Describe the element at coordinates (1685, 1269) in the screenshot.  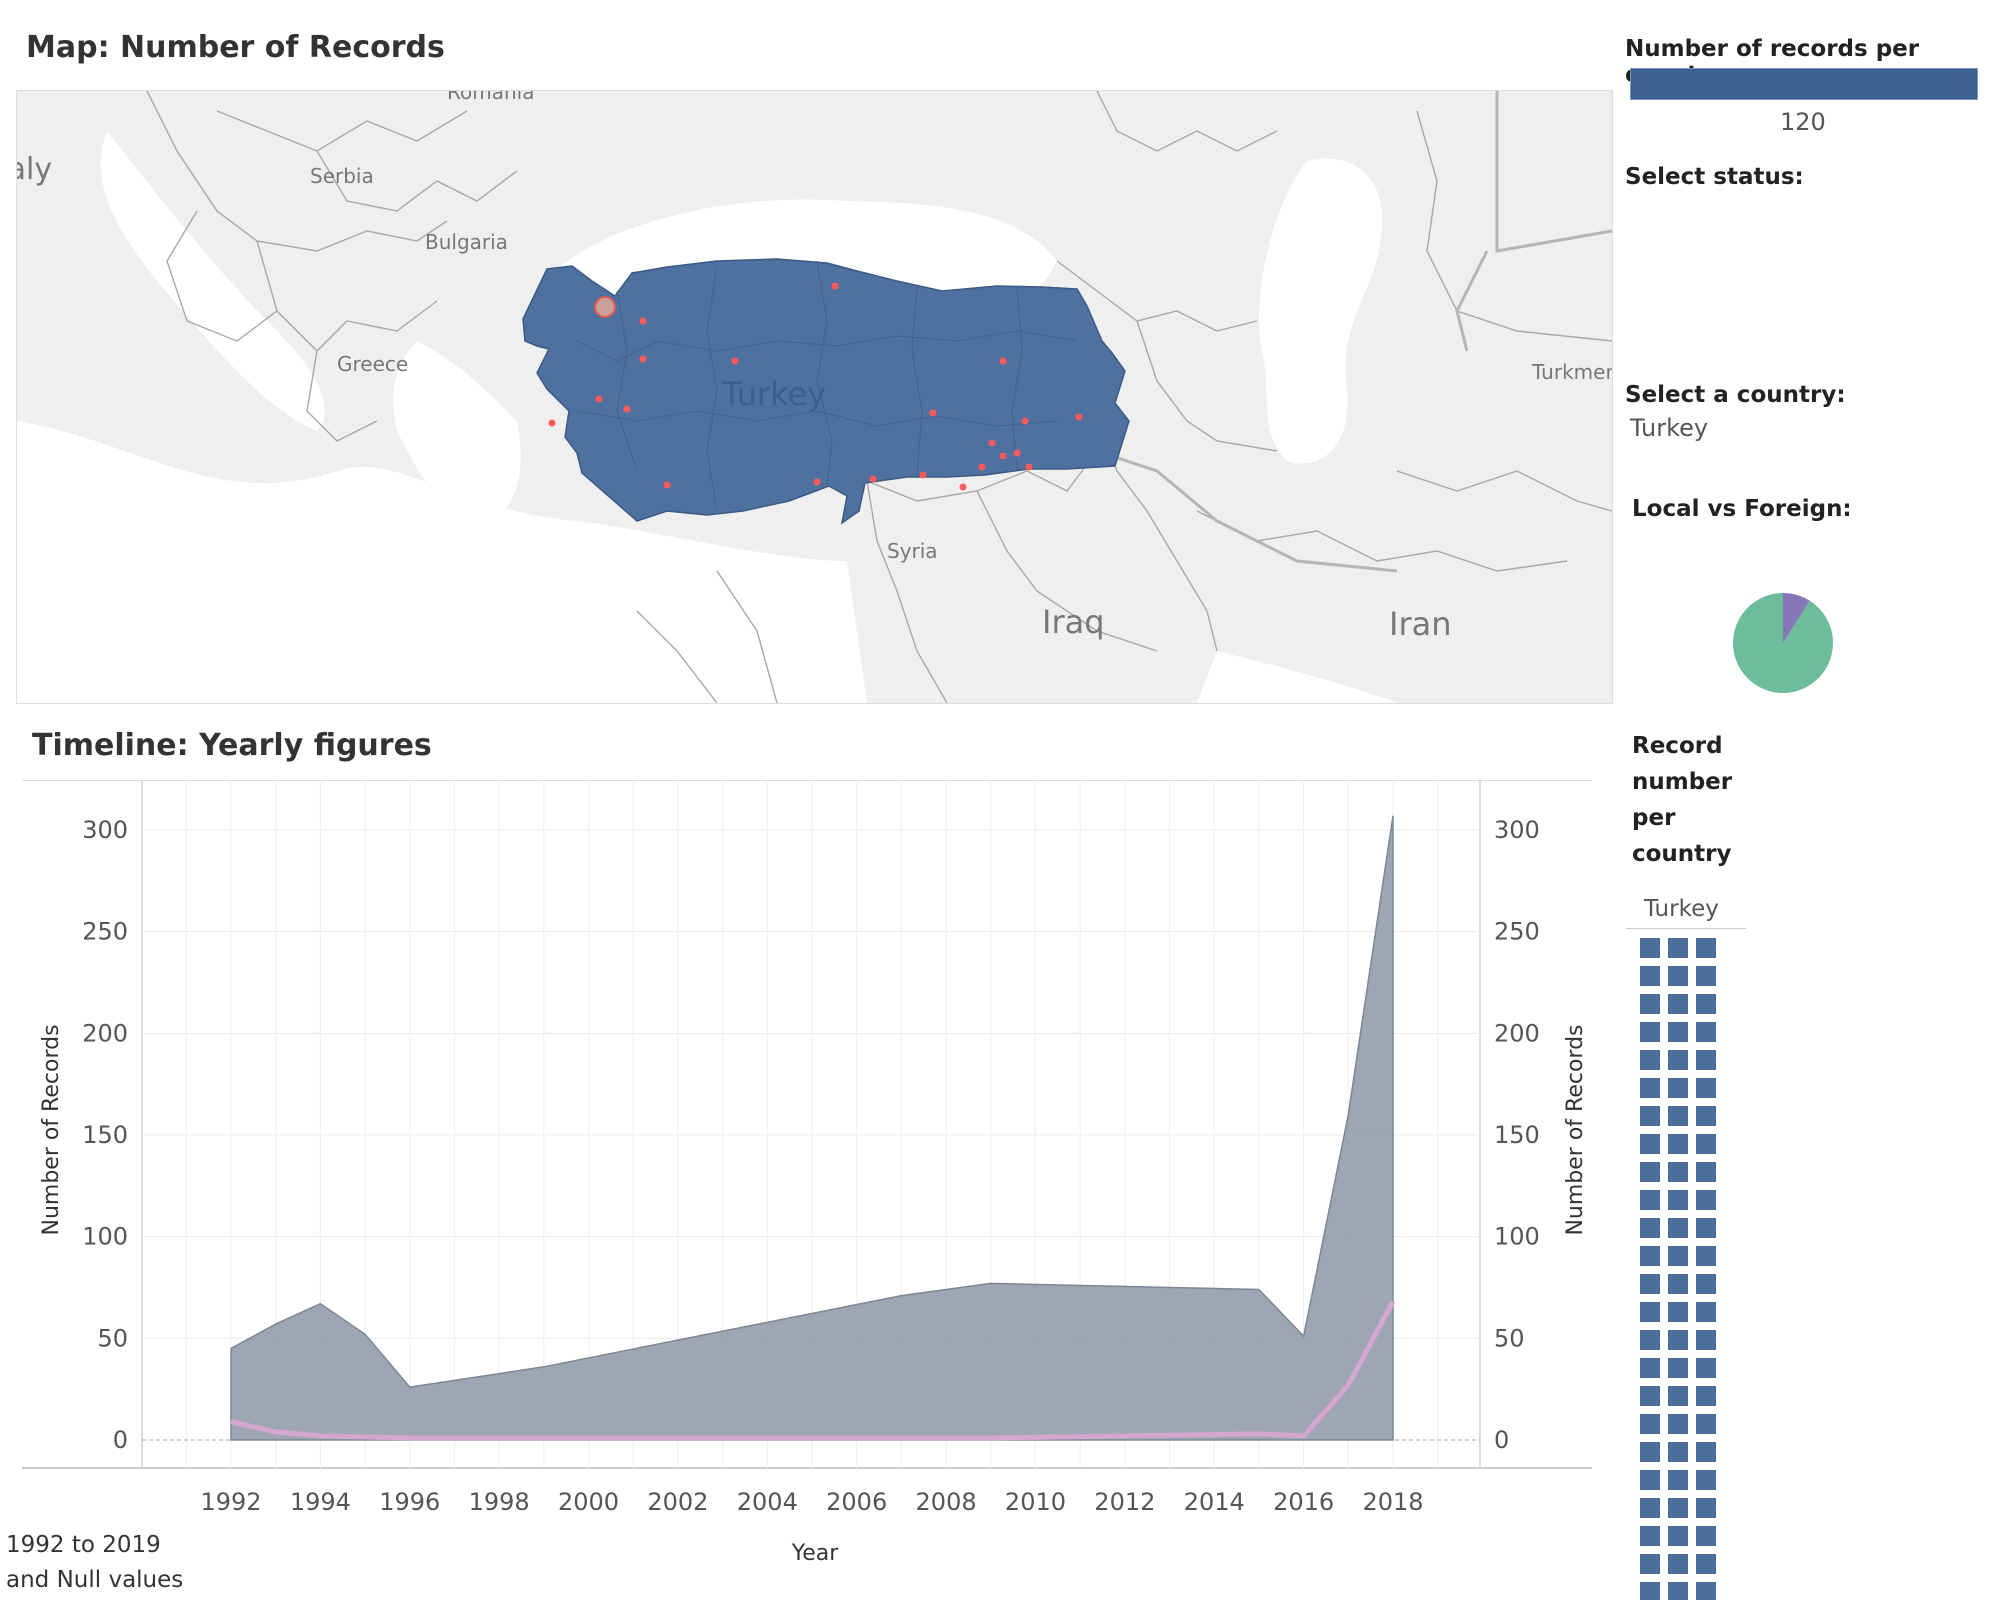
I see `record-waffle-grid` at that location.